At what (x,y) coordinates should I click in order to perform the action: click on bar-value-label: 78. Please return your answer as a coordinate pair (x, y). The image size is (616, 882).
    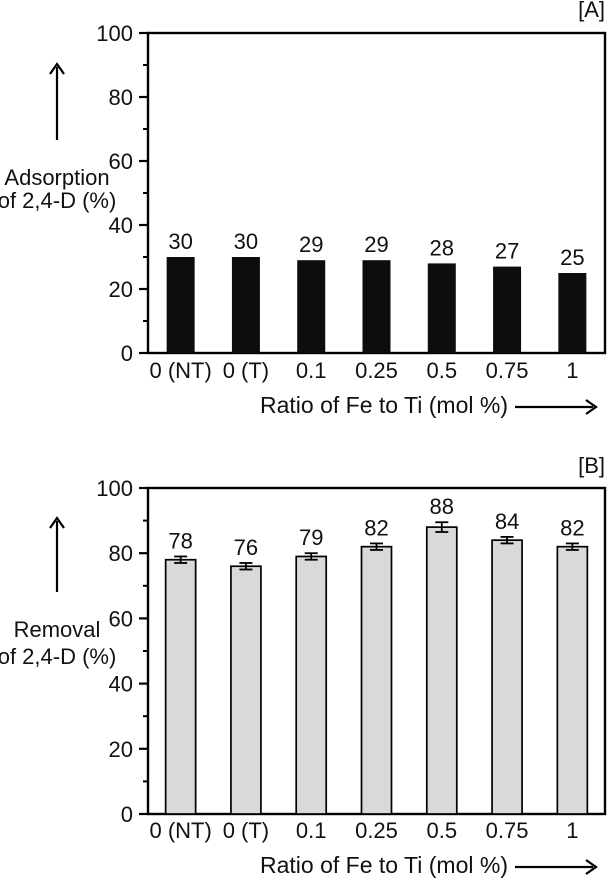
    Looking at the image, I should click on (180, 540).